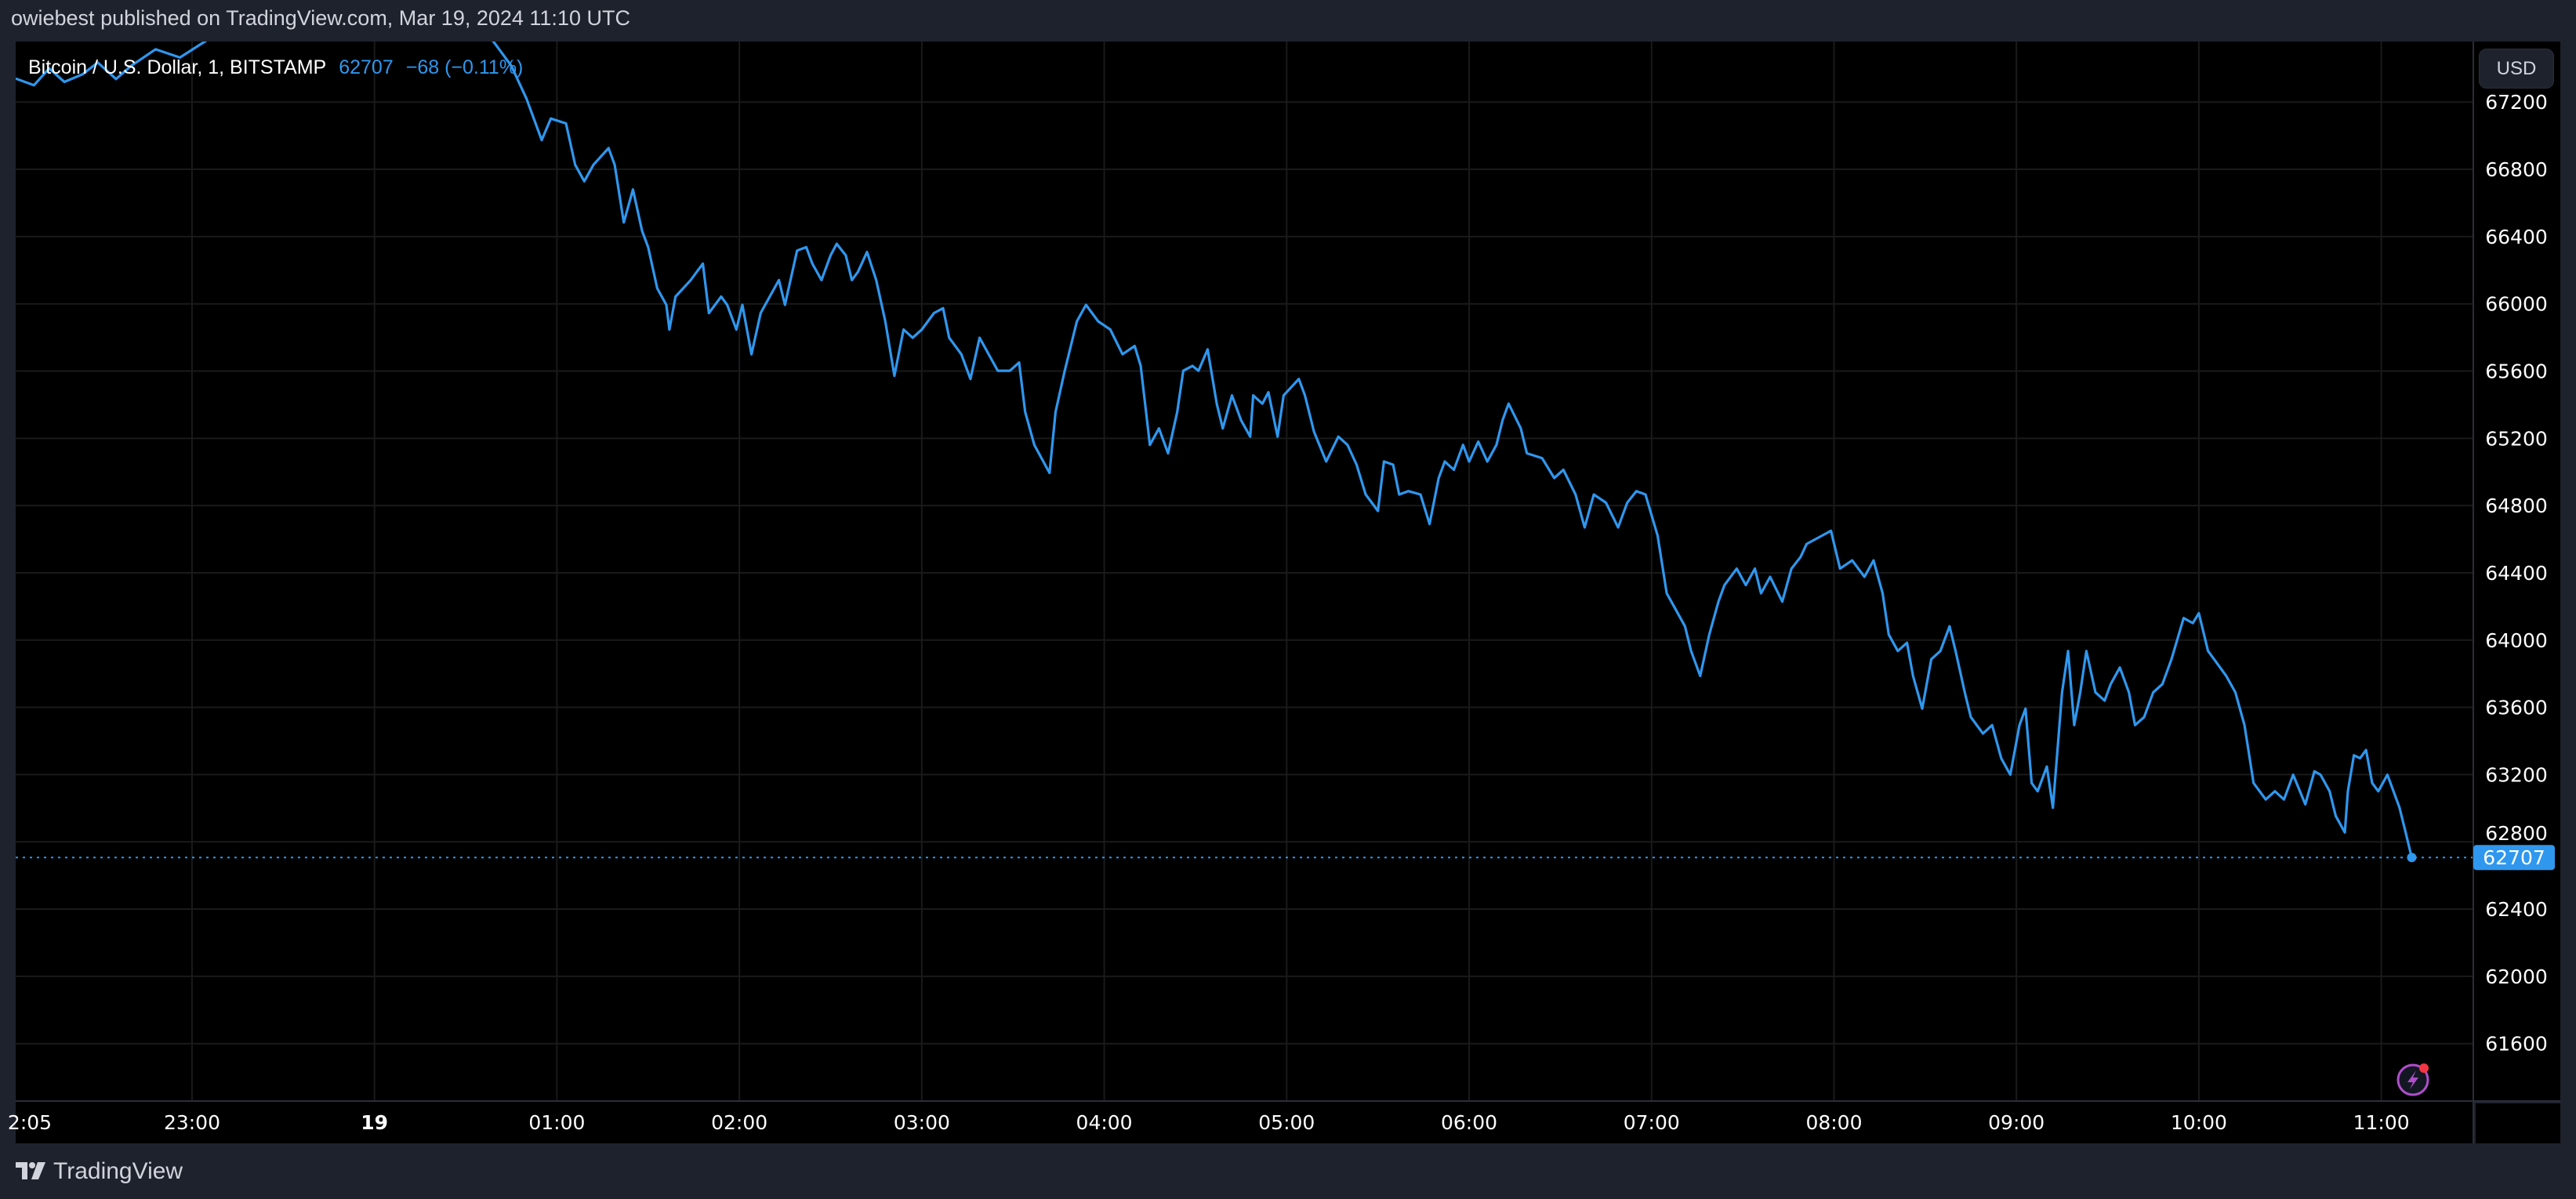 This screenshot has height=1199, width=2576. Describe the element at coordinates (2517, 237) in the screenshot. I see `y-tick-label: 66400` at that location.